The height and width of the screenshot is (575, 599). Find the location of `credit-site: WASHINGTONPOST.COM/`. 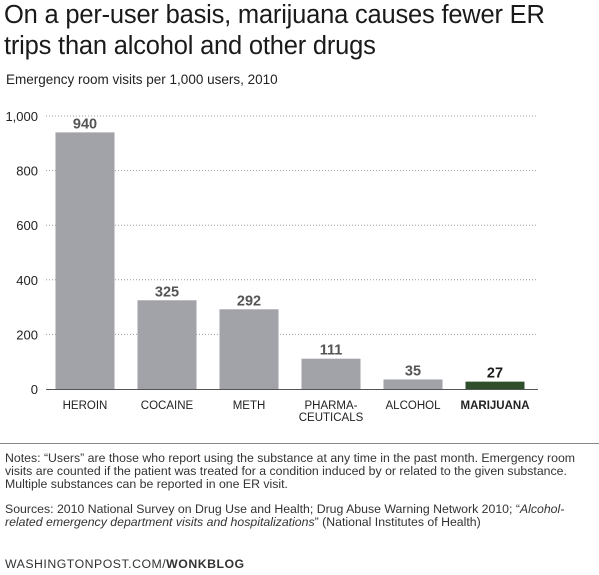

credit-site: WASHINGTONPOST.COM/ is located at coordinates (86, 564).